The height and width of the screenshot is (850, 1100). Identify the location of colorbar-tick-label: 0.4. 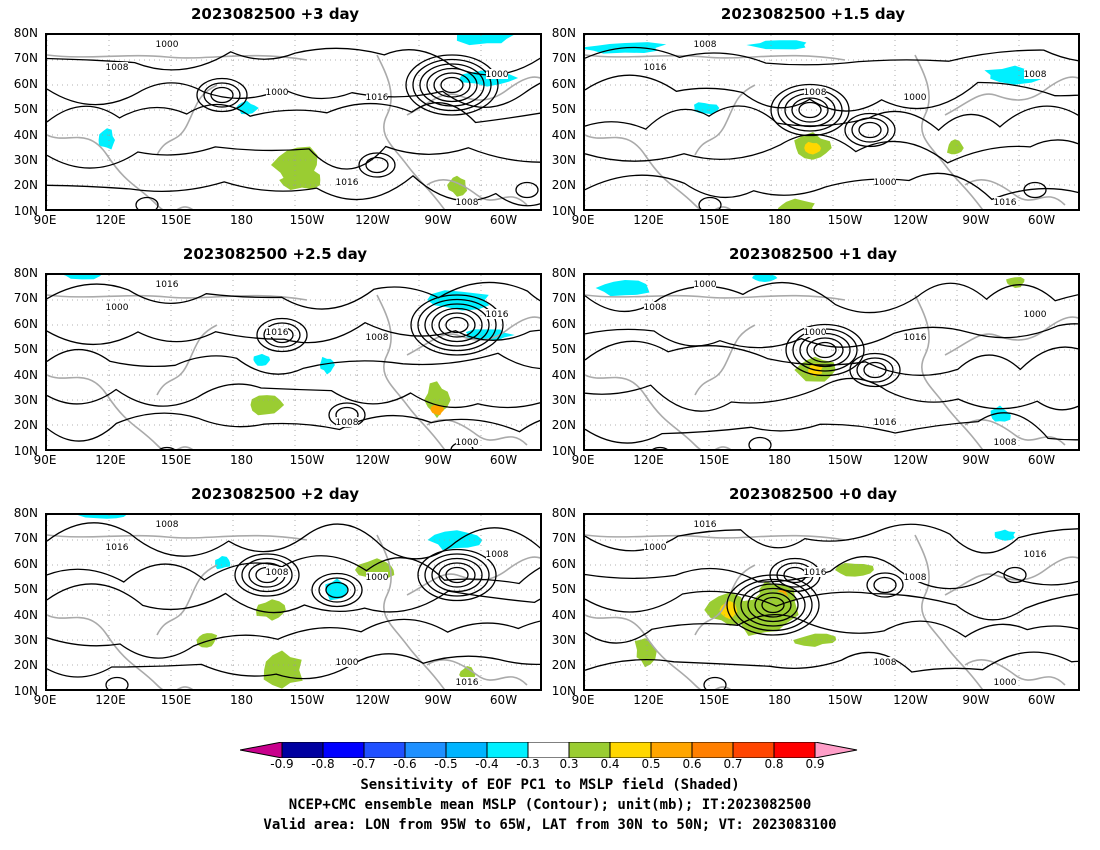
(610, 764).